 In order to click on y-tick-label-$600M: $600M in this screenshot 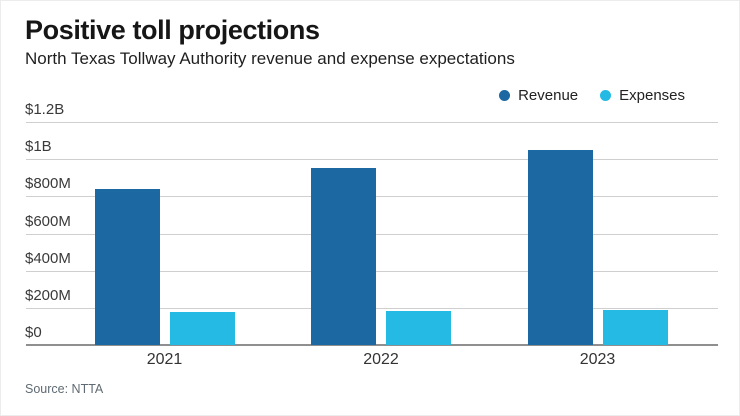, I will do `click(48, 221)`.